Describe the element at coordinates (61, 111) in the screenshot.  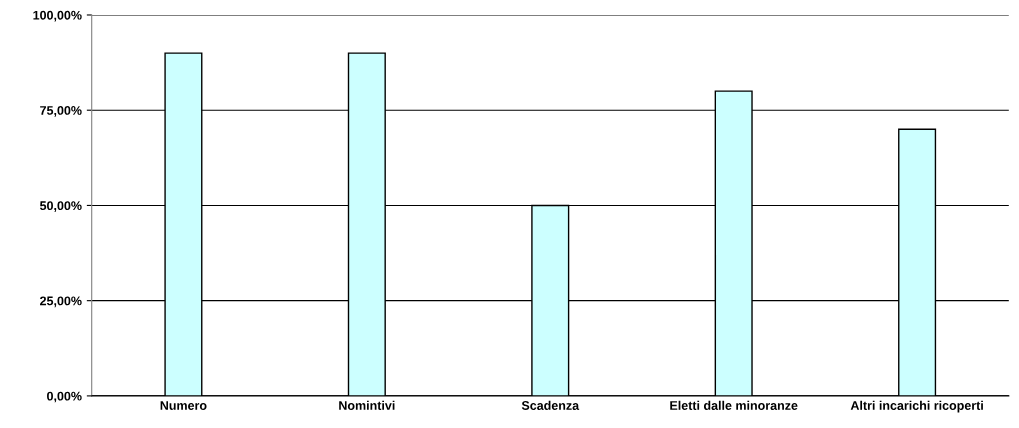
I see `y-tick-label: 75,00%` at that location.